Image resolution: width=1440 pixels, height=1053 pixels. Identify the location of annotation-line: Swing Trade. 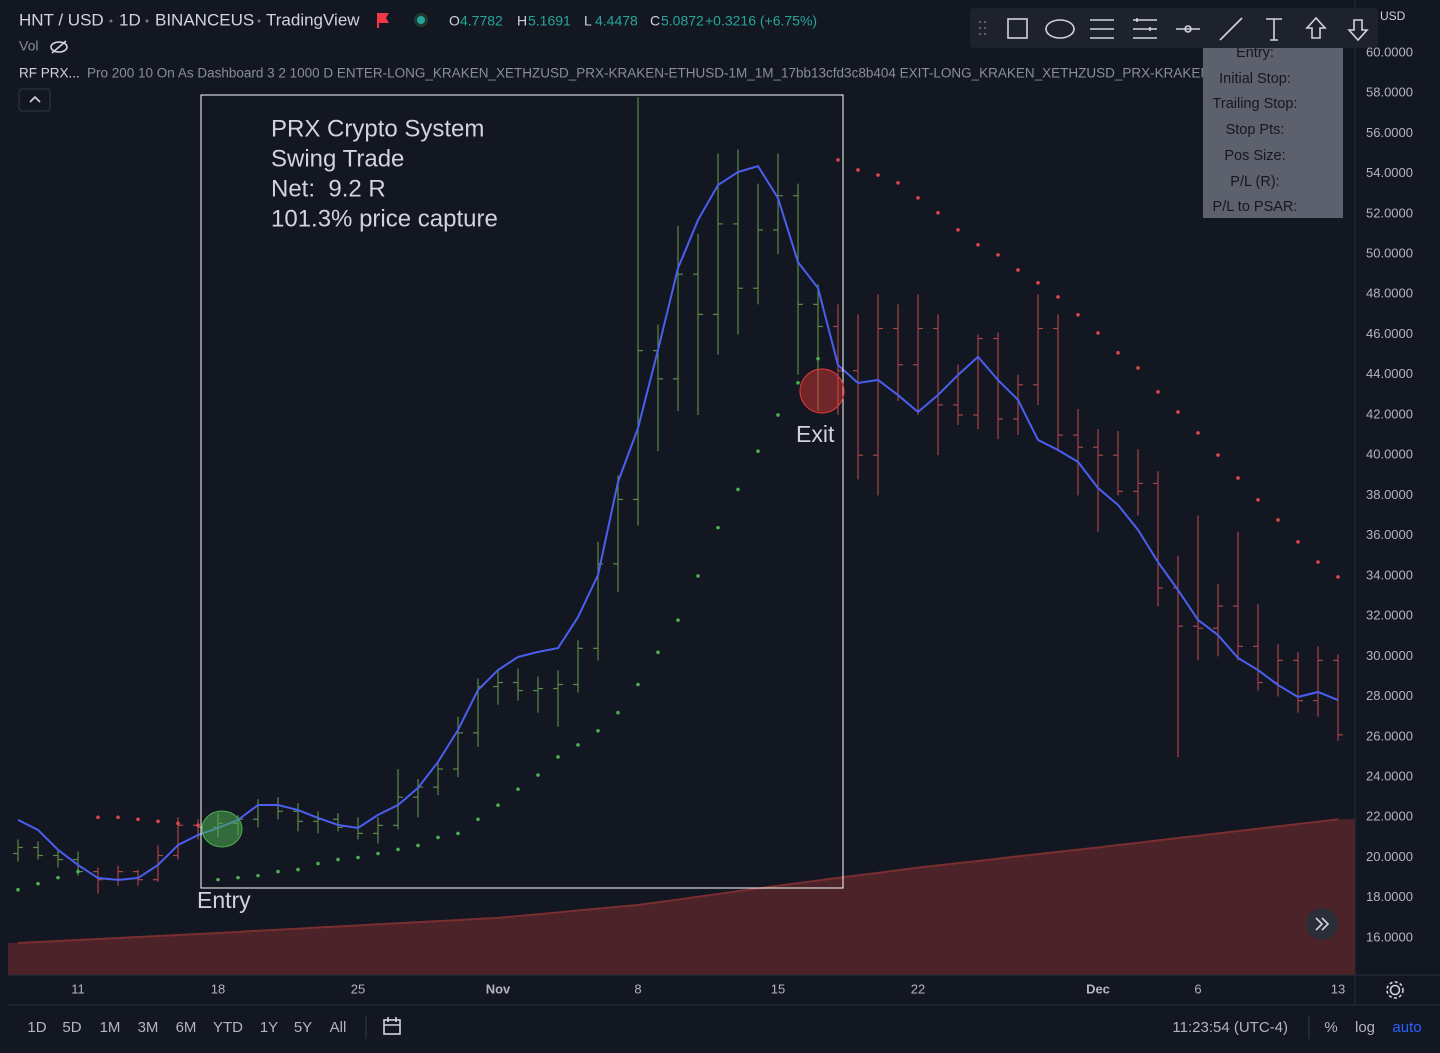
(337, 158).